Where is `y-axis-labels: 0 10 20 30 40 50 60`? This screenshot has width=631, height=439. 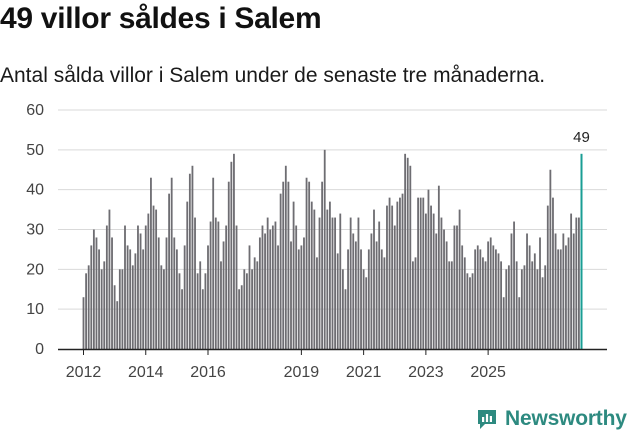 y-axis-labels: 0 10 20 30 40 50 60 is located at coordinates (35, 230).